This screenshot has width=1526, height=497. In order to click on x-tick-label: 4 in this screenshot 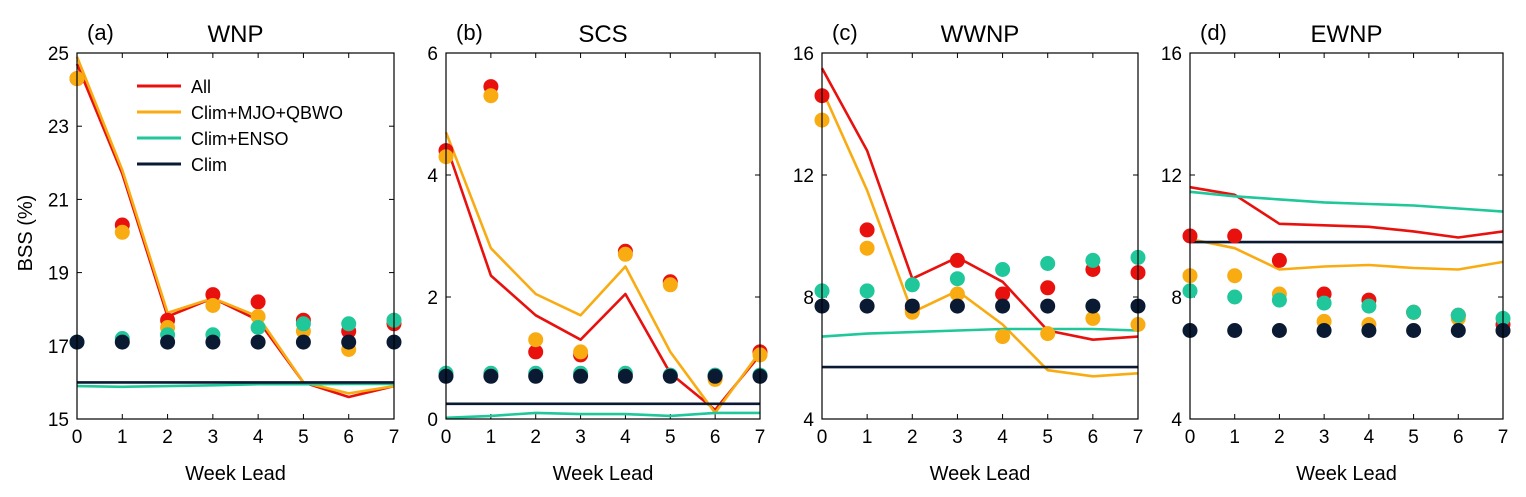, I will do `click(625, 437)`.